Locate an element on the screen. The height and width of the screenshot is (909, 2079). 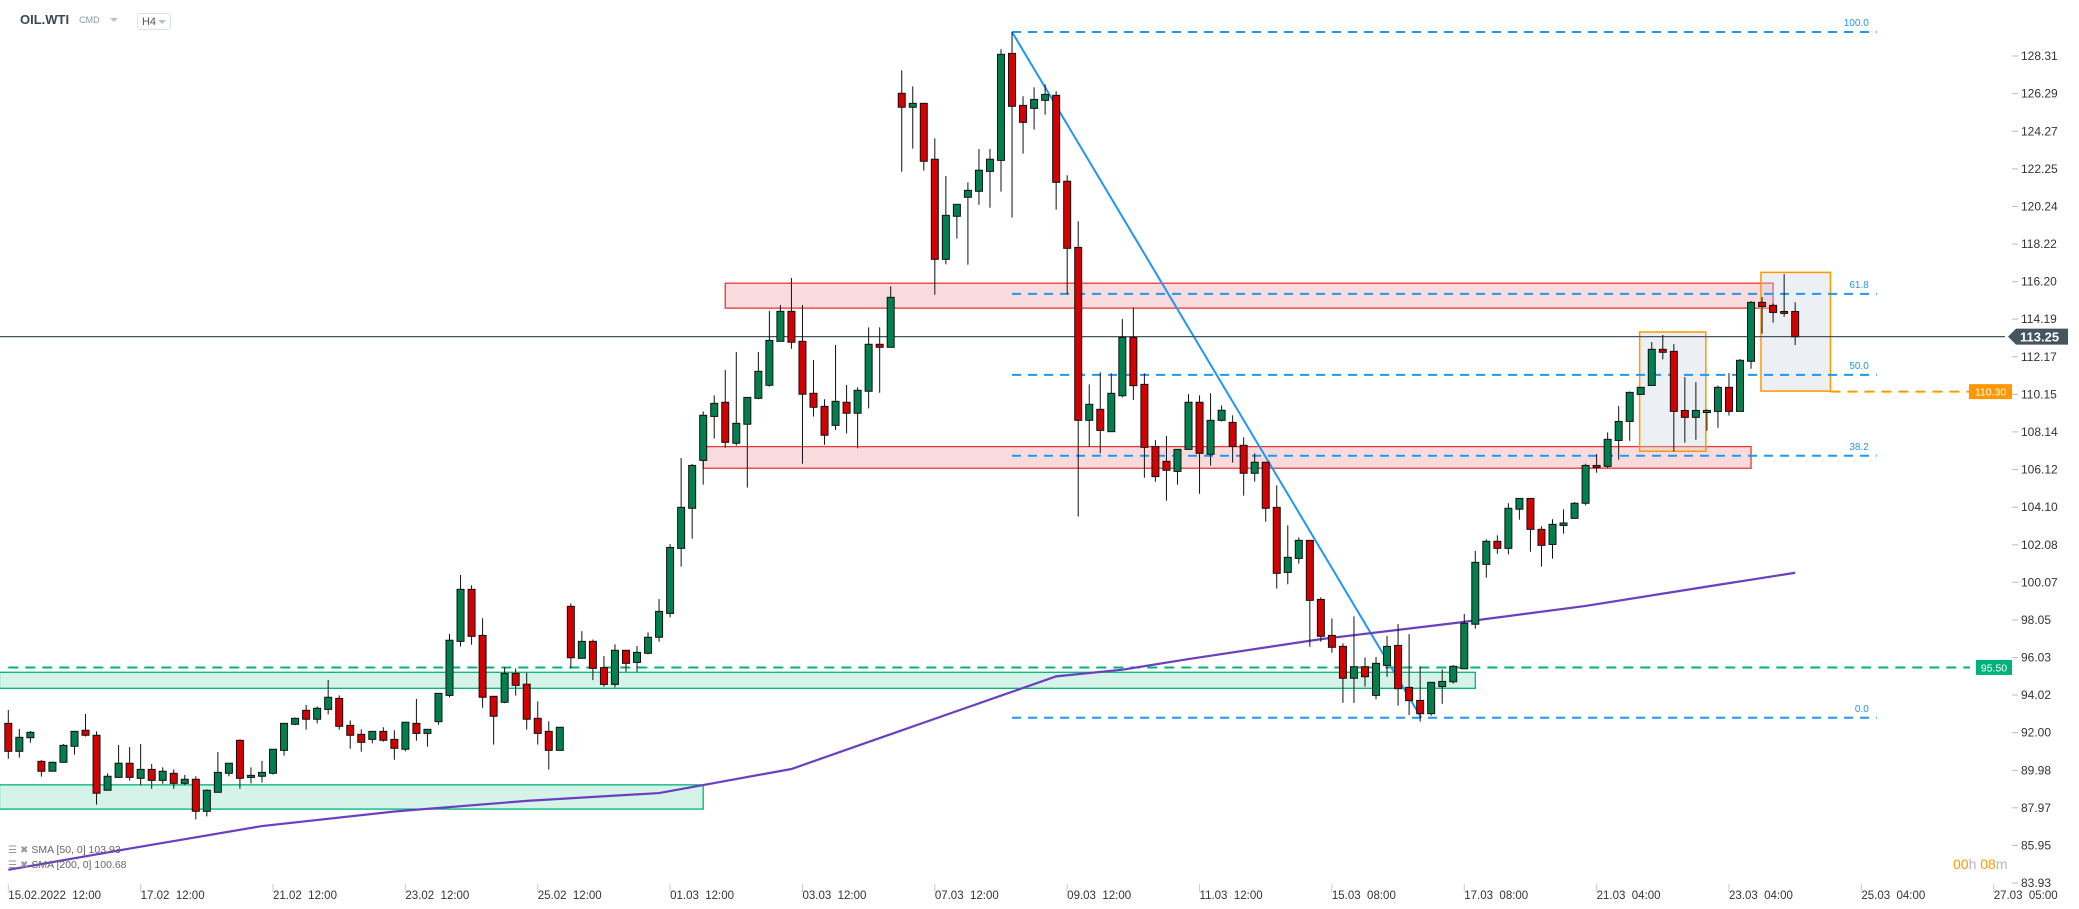
timeframe-selector: H4 is located at coordinates (154, 21).